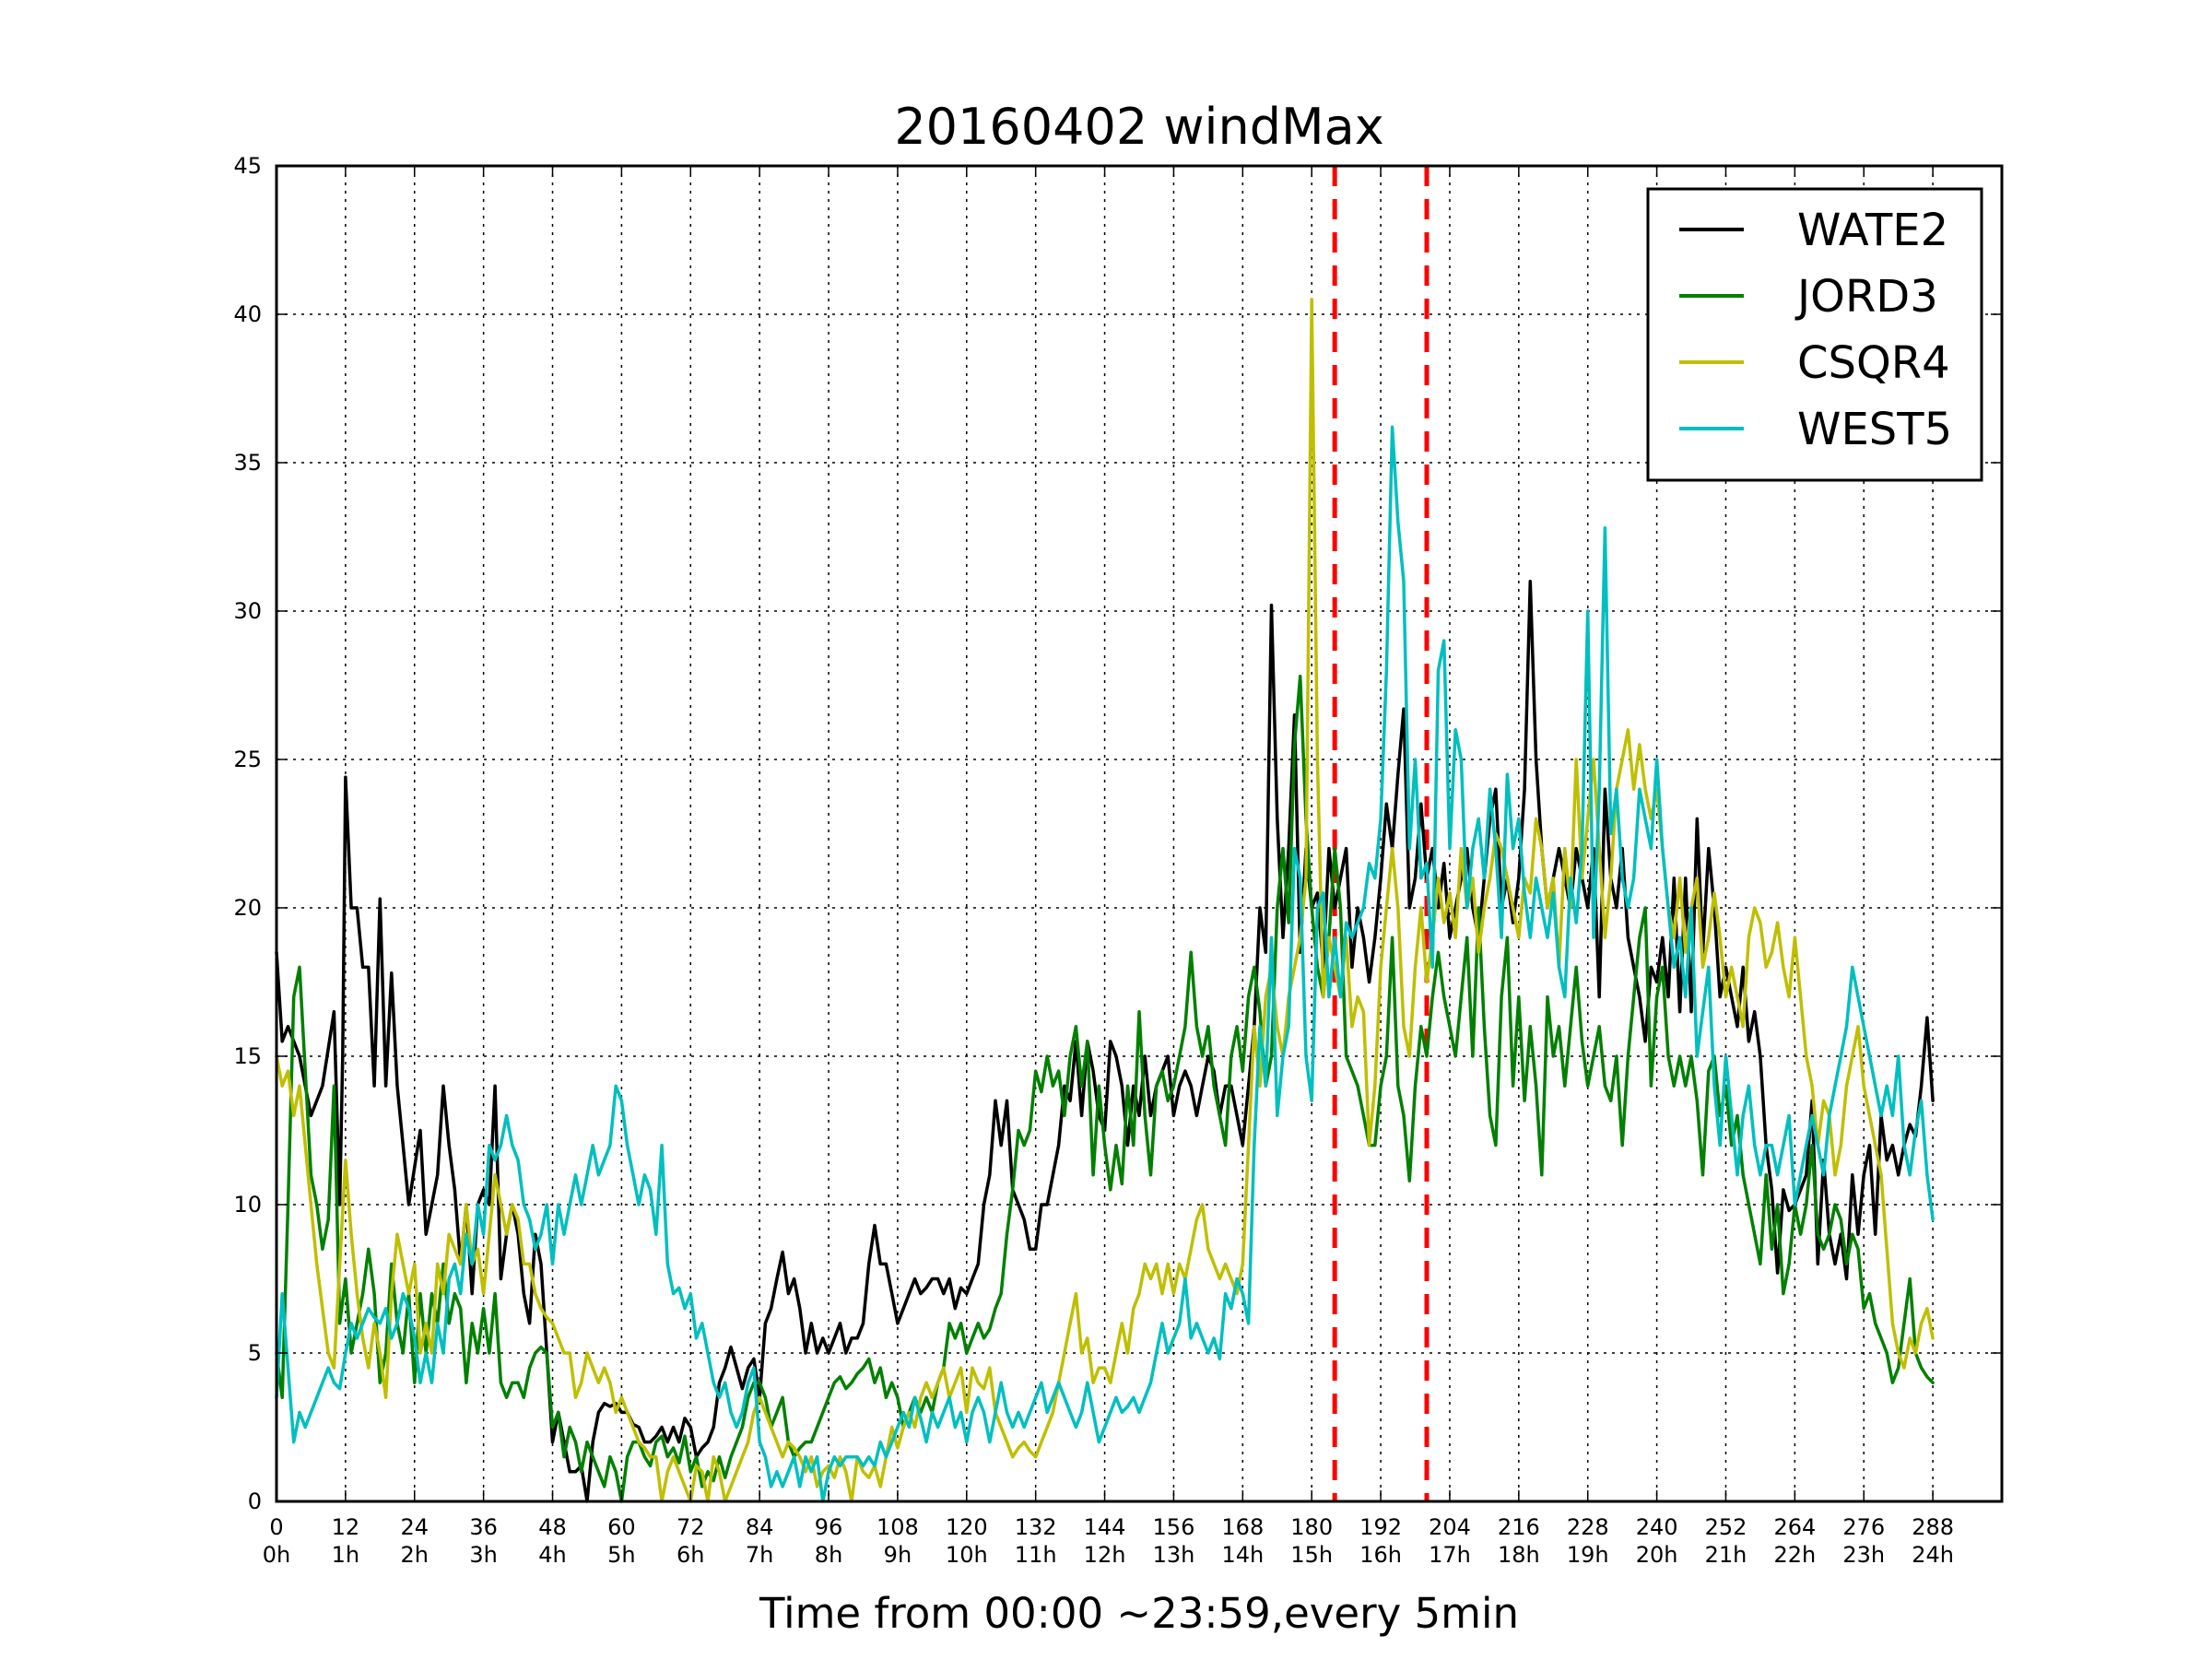 Image resolution: width=2212 pixels, height=1659 pixels. Describe the element at coordinates (898, 1555) in the screenshot. I see `x-tick-hour-label: 9h` at that location.